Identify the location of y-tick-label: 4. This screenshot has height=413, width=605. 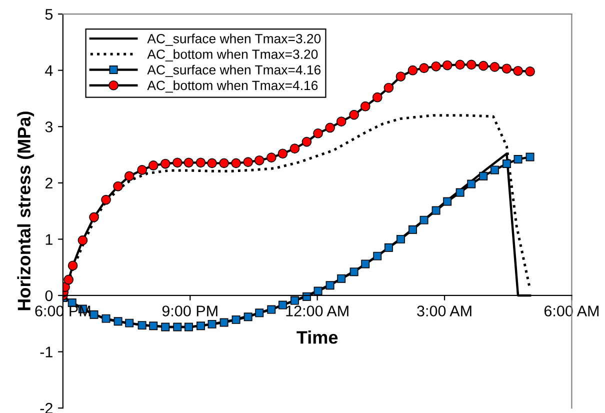
(49, 70).